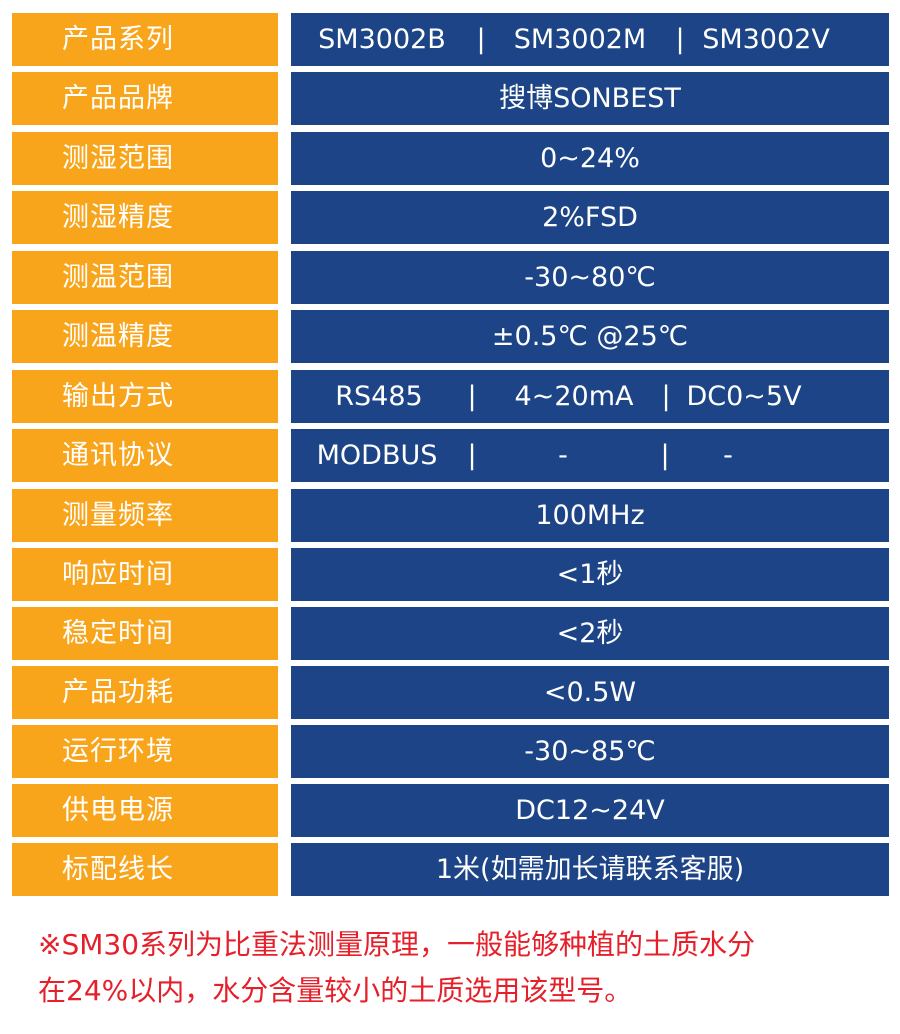 This screenshot has height=1034, width=900. What do you see at coordinates (145, 810) in the screenshot?
I see `spec-label: 供电电源` at bounding box center [145, 810].